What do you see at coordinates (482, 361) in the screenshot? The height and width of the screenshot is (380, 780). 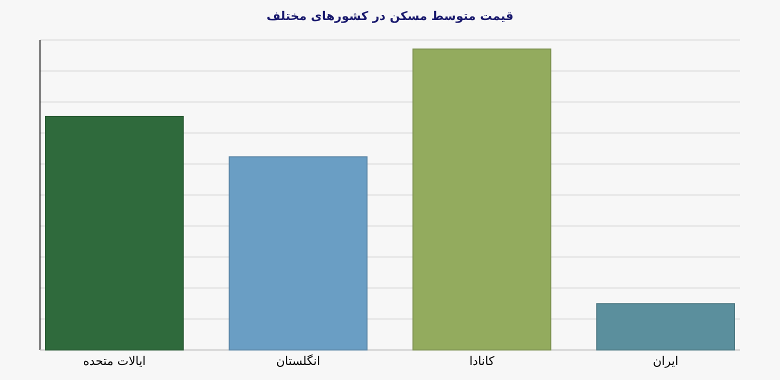 I see `x-tick-label: کانادا` at bounding box center [482, 361].